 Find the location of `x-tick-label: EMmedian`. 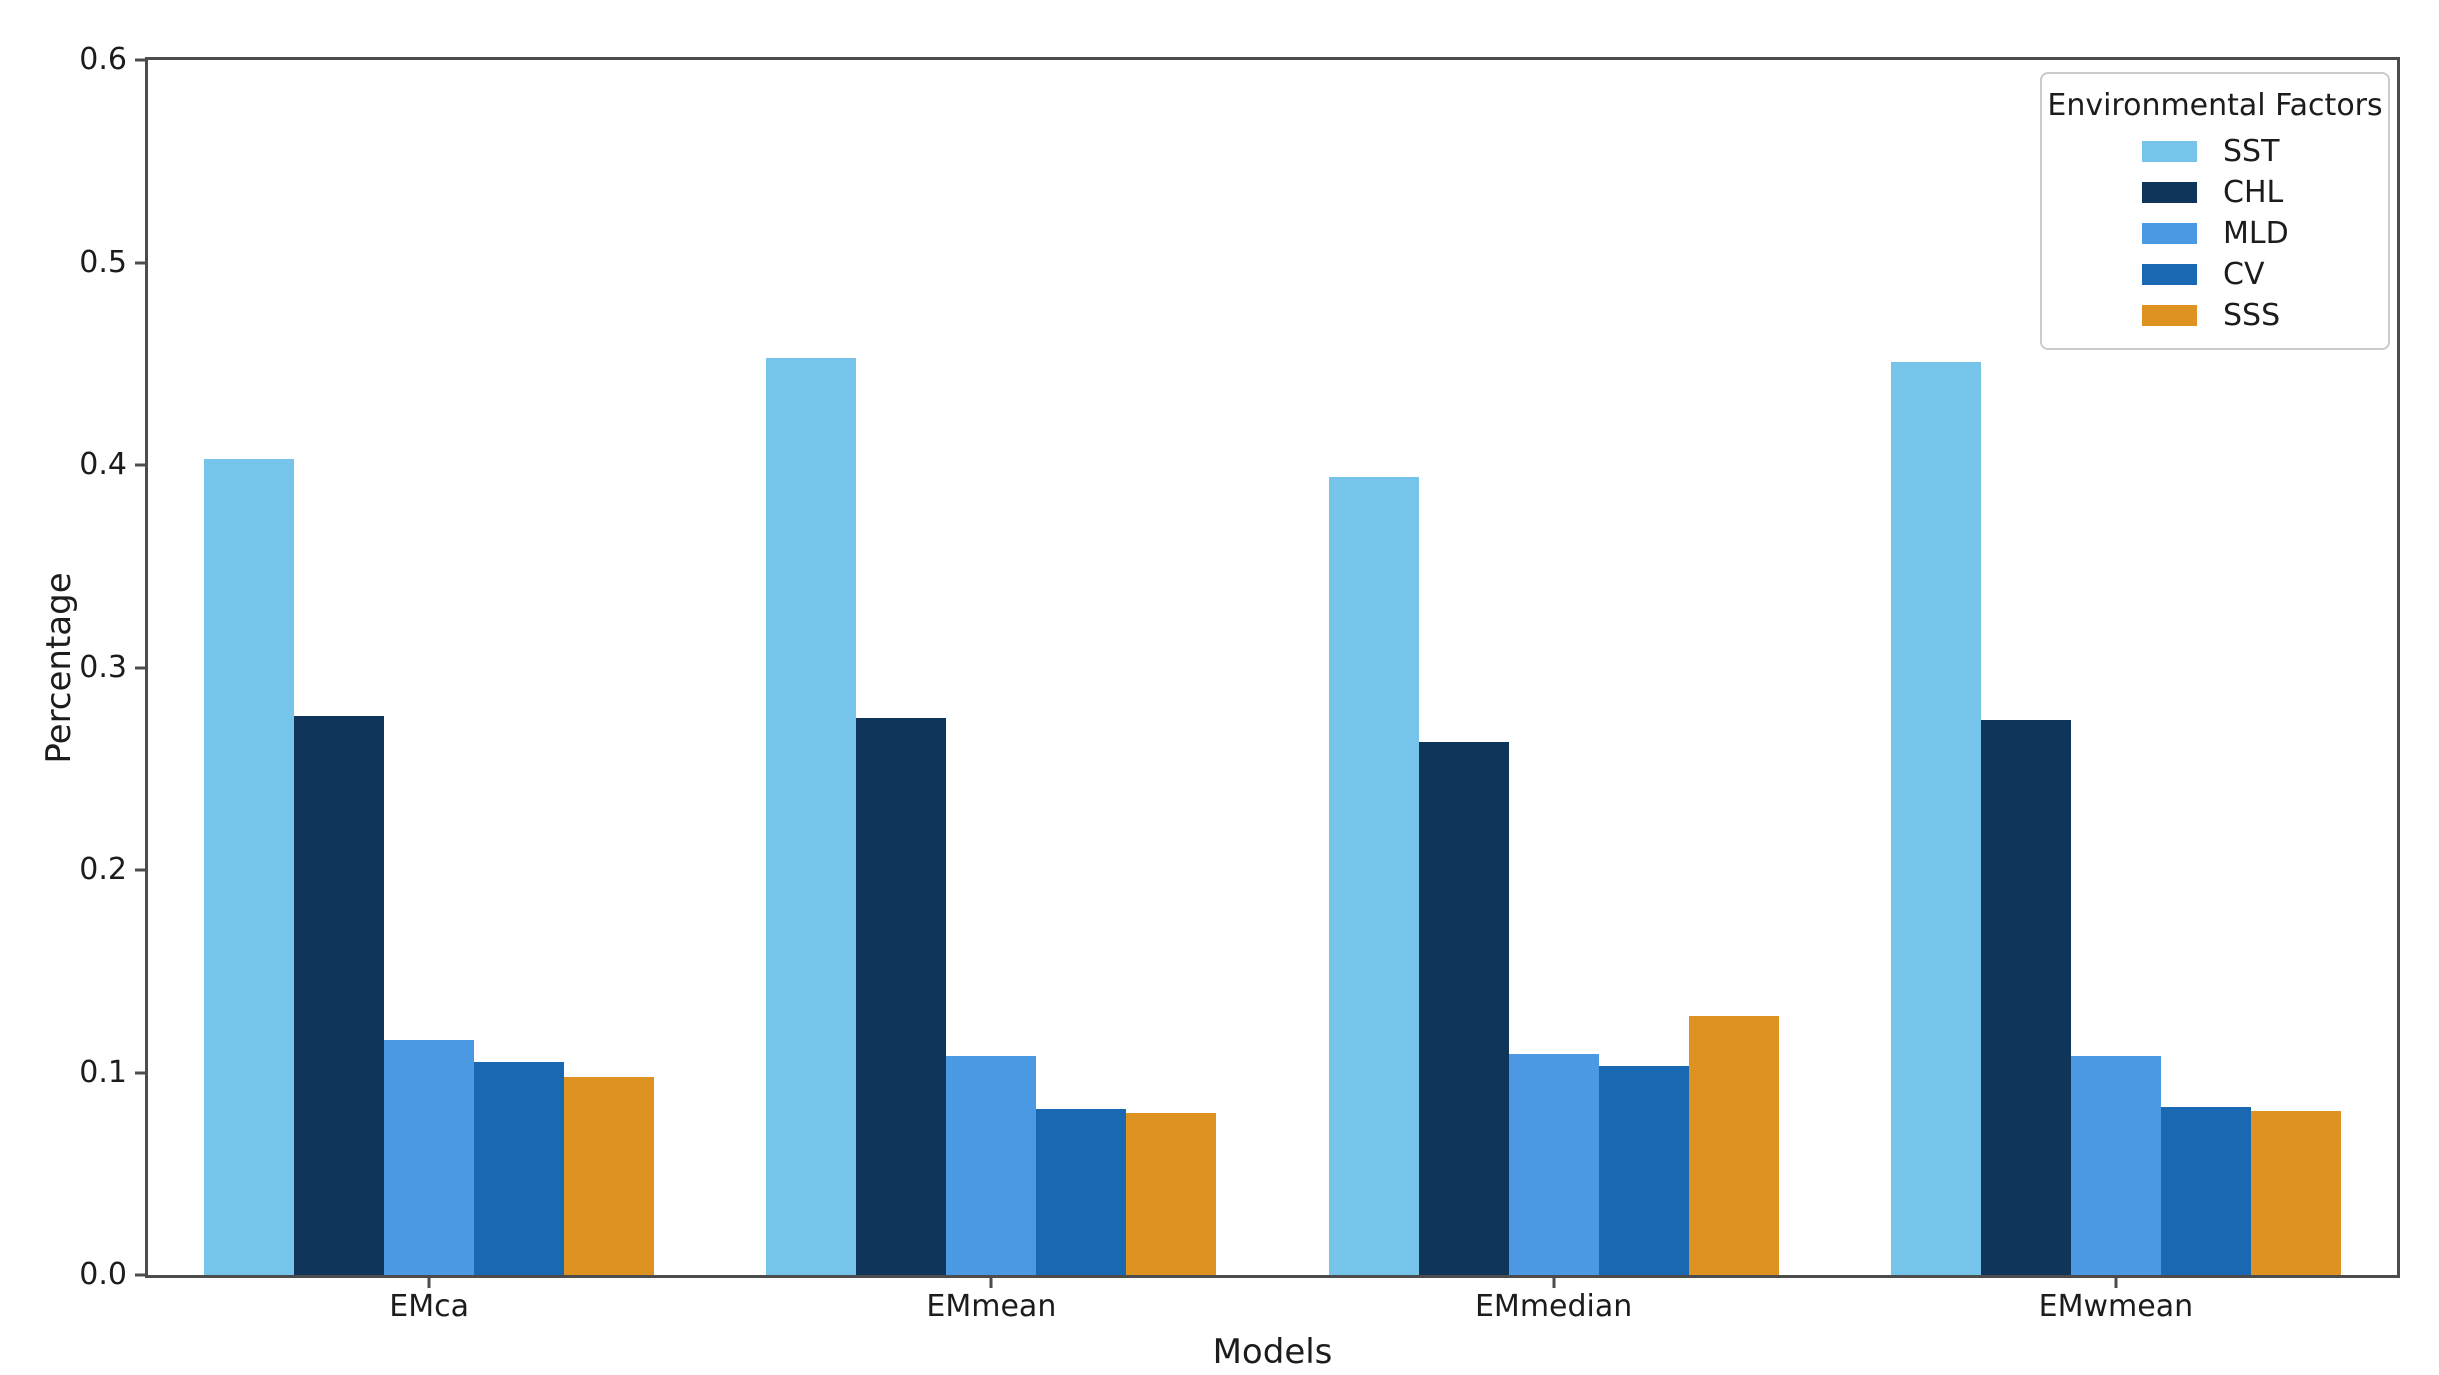

x-tick-label: EMmedian is located at coordinates (1553, 1306).